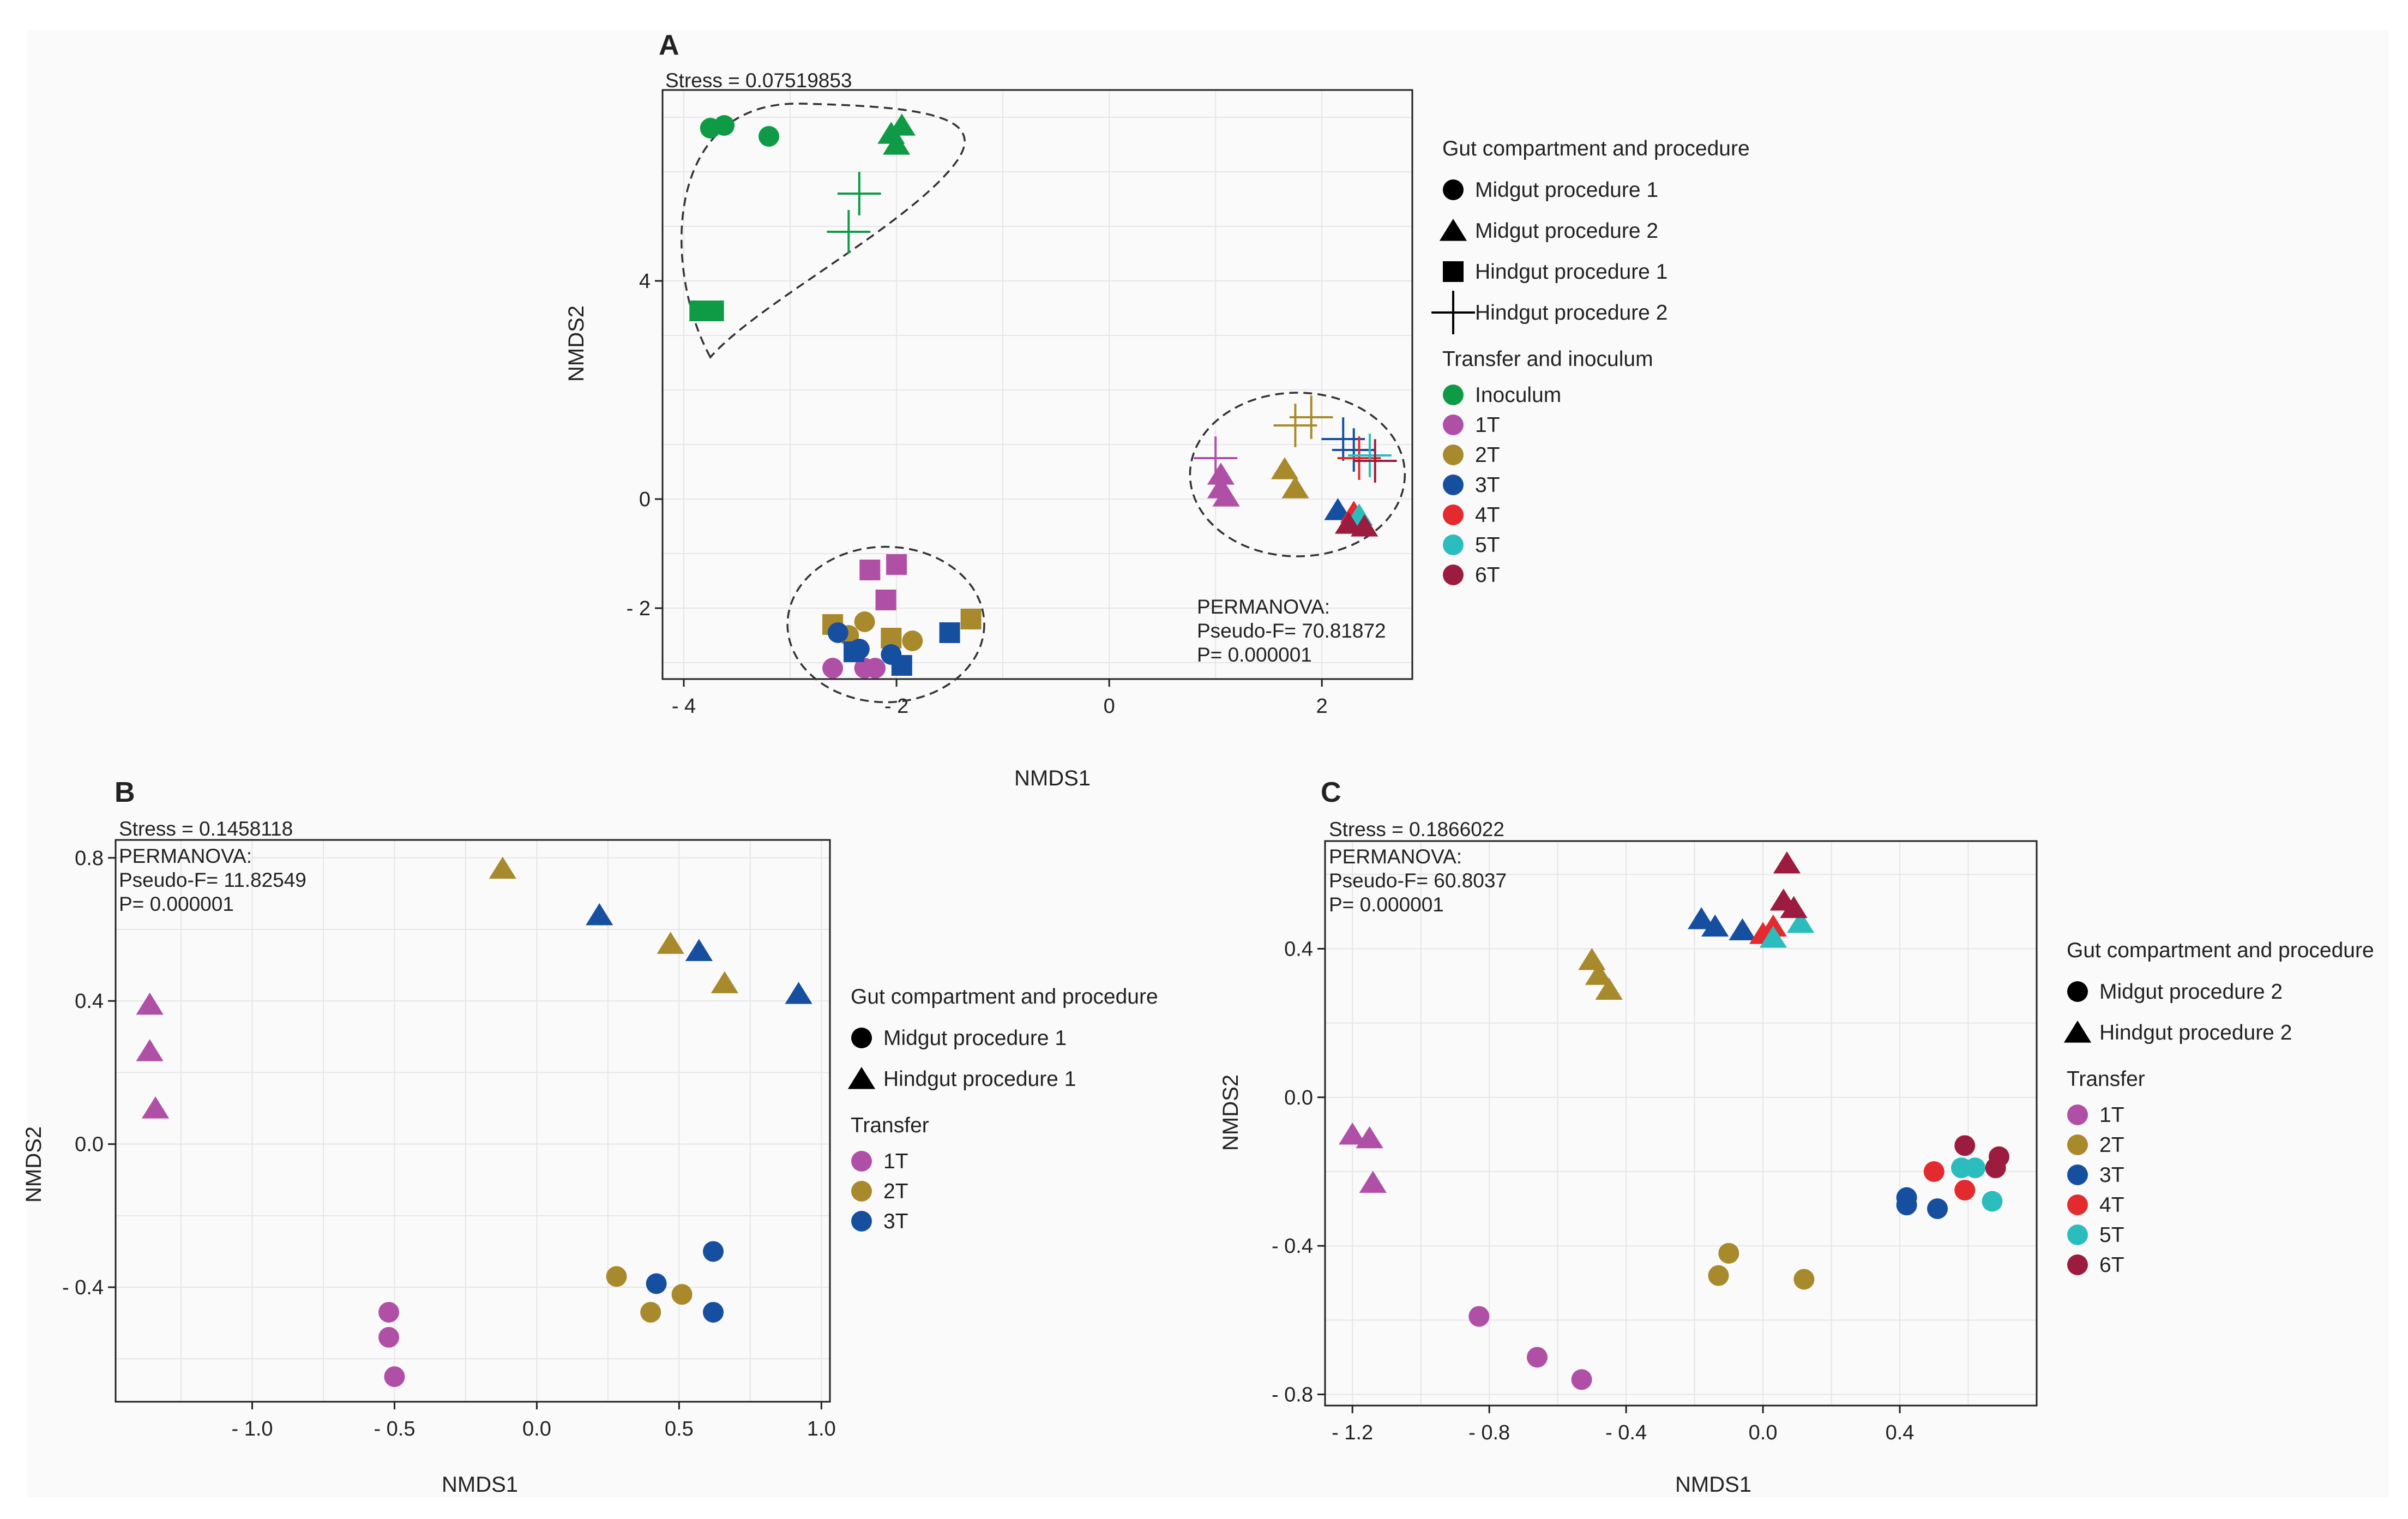  I want to click on legend-color-label: 6T, so click(1487, 575).